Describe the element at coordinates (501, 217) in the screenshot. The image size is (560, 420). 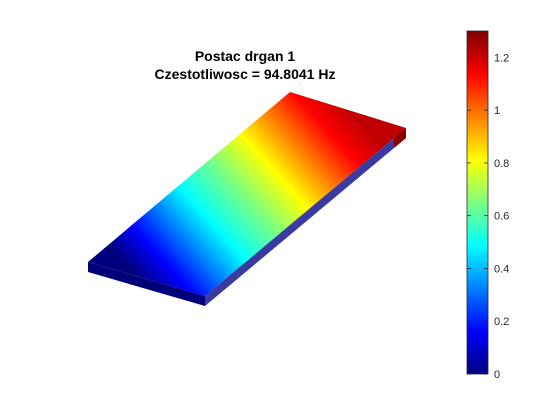
I see `colorbar-tick-label: 0.6` at that location.